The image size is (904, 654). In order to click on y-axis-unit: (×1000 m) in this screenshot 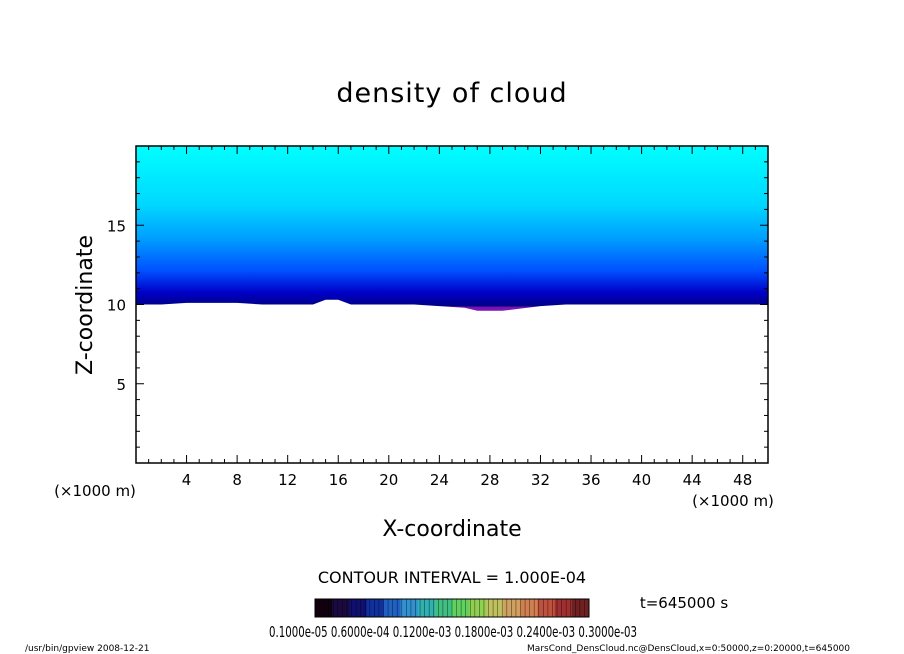, I will do `click(95, 491)`.